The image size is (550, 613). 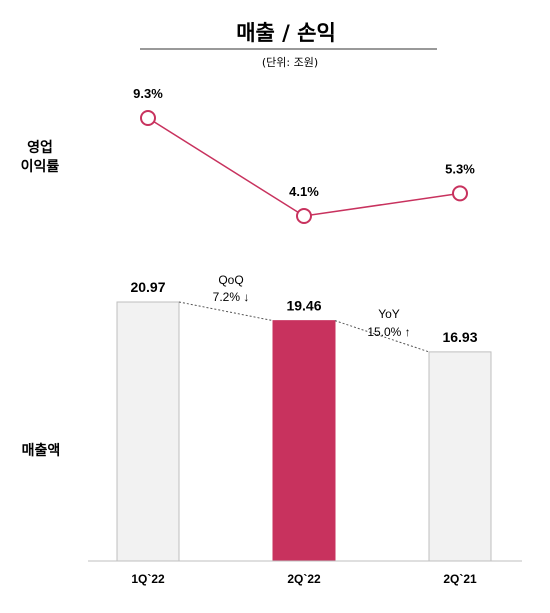 I want to click on margin-value-label-3: 5.3%, so click(x=460, y=168).